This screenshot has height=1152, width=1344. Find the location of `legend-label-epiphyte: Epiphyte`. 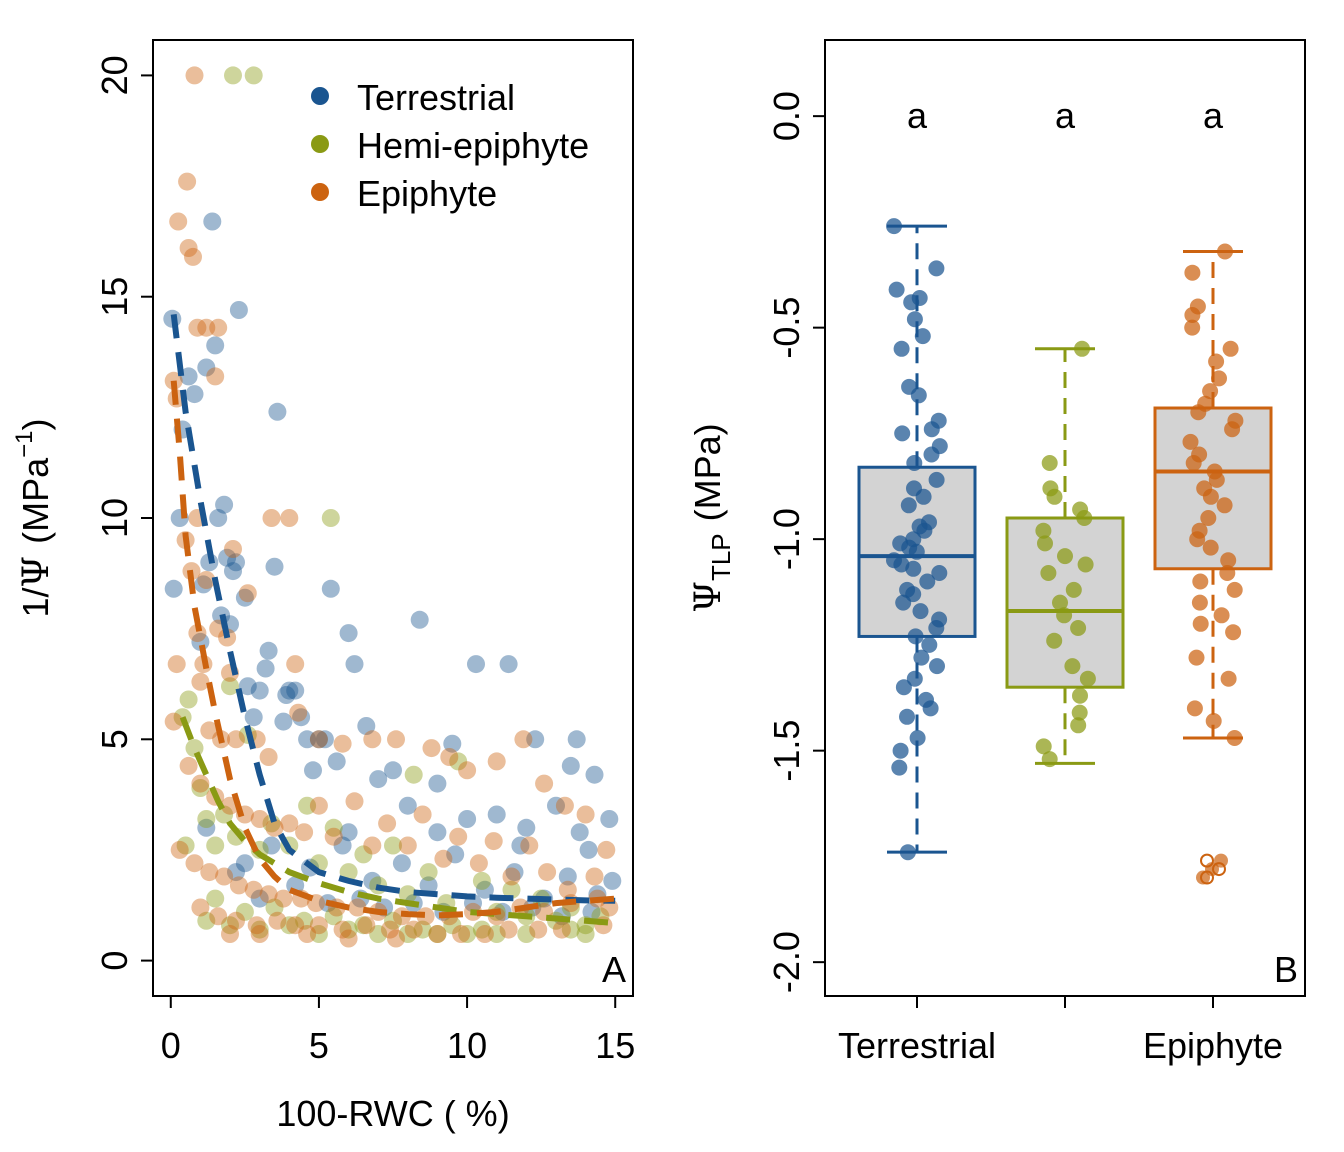

legend-label-epiphyte: Epiphyte is located at coordinates (427, 193).